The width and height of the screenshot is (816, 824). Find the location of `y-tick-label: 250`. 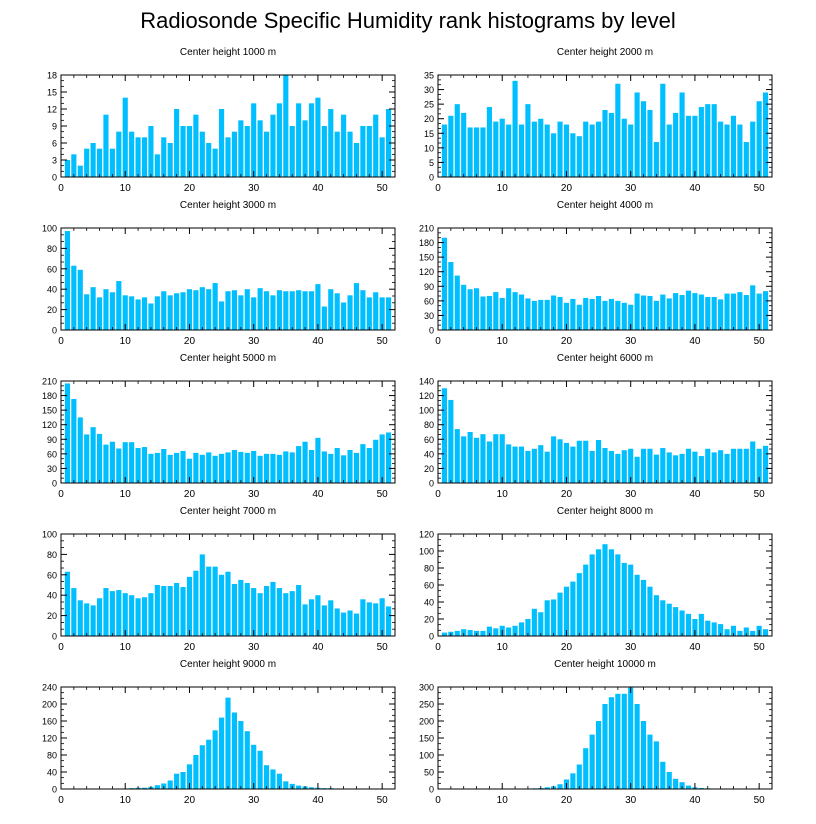

y-tick-label: 250 is located at coordinates (426, 705).